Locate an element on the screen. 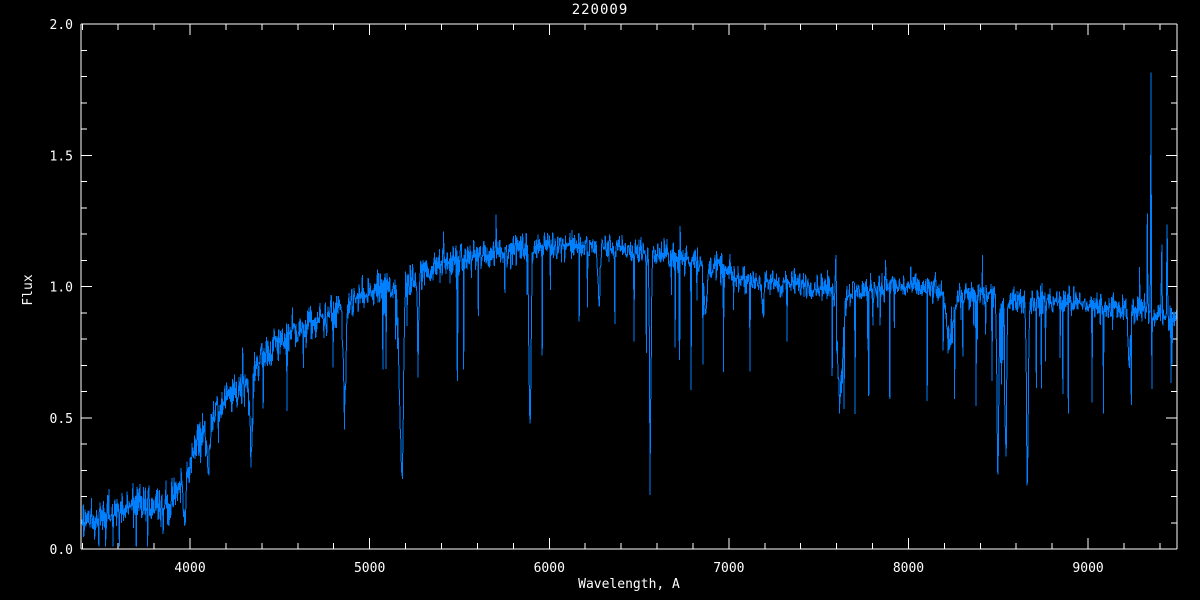  svg-text: 5000 is located at coordinates (369, 568).